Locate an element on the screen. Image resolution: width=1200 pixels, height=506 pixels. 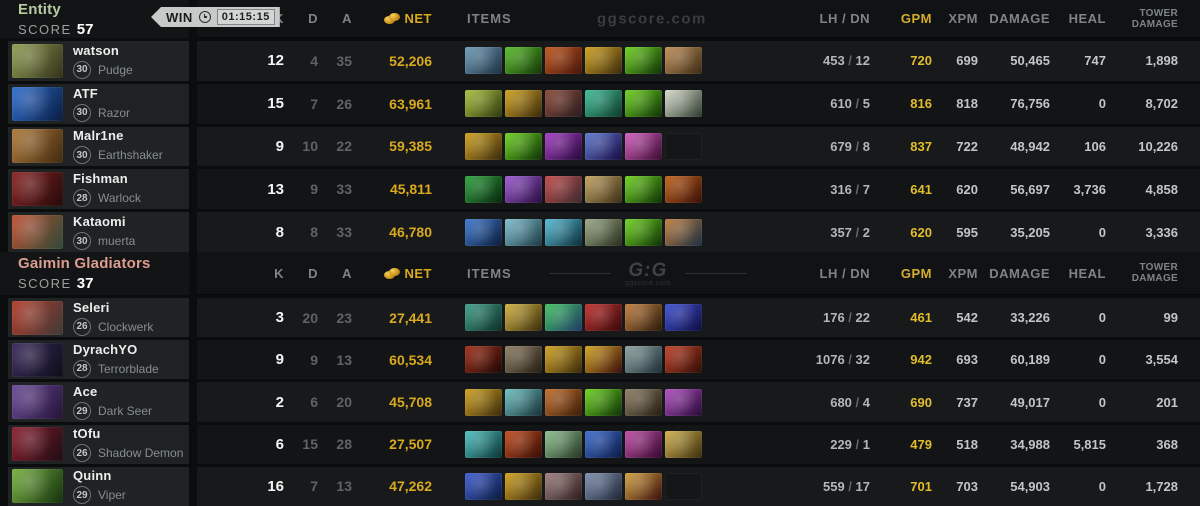
player-card-tofu: tOfu 26 Shadow Demon is located at coordinates (98, 444).